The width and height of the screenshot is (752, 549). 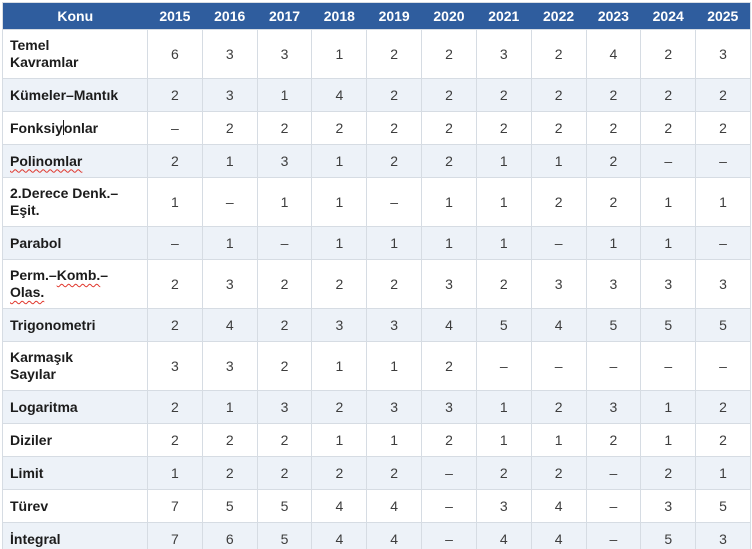 What do you see at coordinates (75, 95) in the screenshot?
I see `topic-cell: Kümeler–Mantık` at bounding box center [75, 95].